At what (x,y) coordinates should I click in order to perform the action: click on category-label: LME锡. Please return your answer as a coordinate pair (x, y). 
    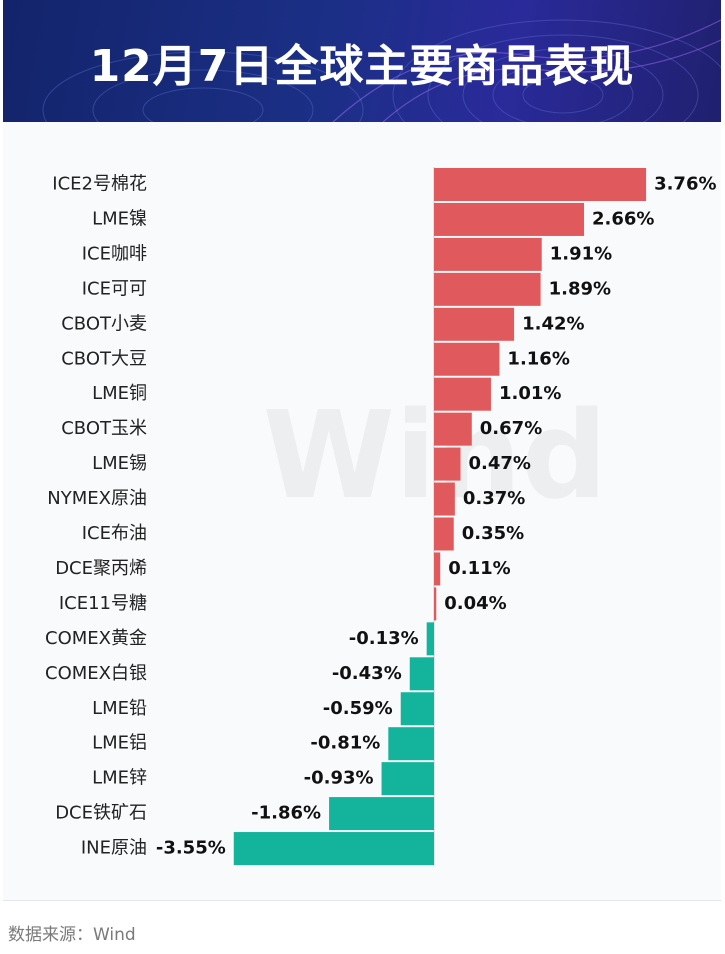
    Looking at the image, I should click on (119, 463).